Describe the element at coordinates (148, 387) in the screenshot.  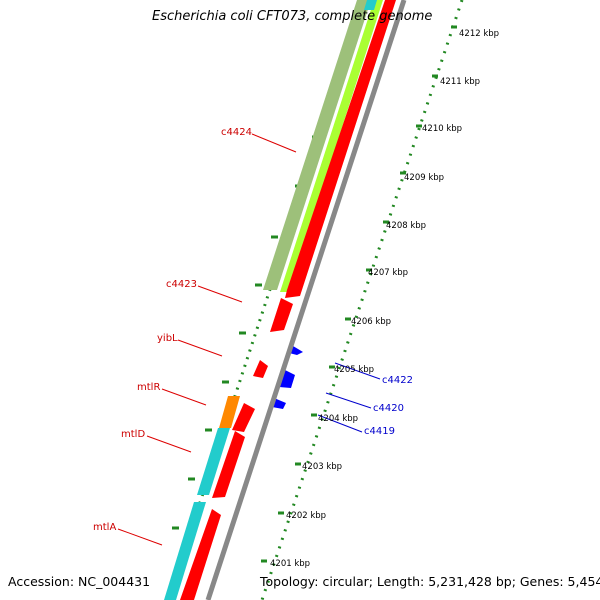
I see `gene-label: mtlR` at that location.